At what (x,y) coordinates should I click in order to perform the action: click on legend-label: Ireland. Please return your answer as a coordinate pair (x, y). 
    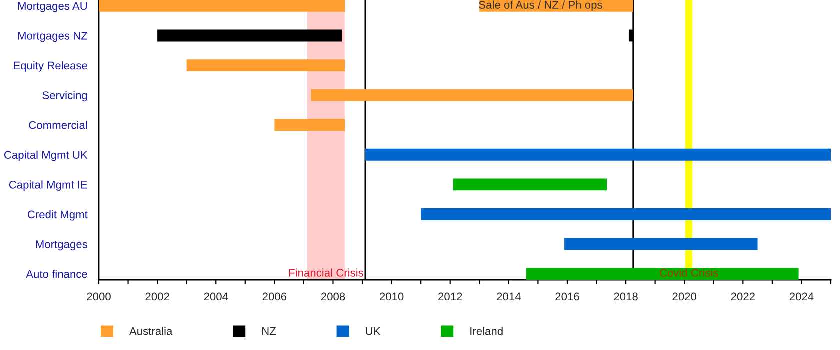
    Looking at the image, I should click on (486, 331).